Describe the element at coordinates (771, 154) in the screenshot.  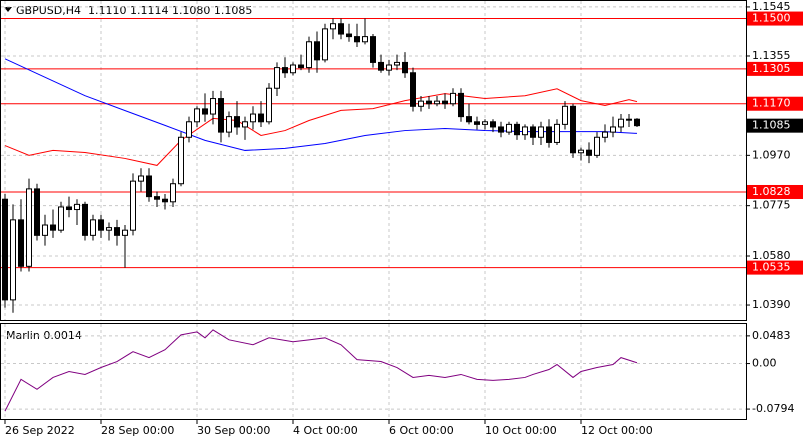
I see `y-tick-label: 1.0970` at that location.